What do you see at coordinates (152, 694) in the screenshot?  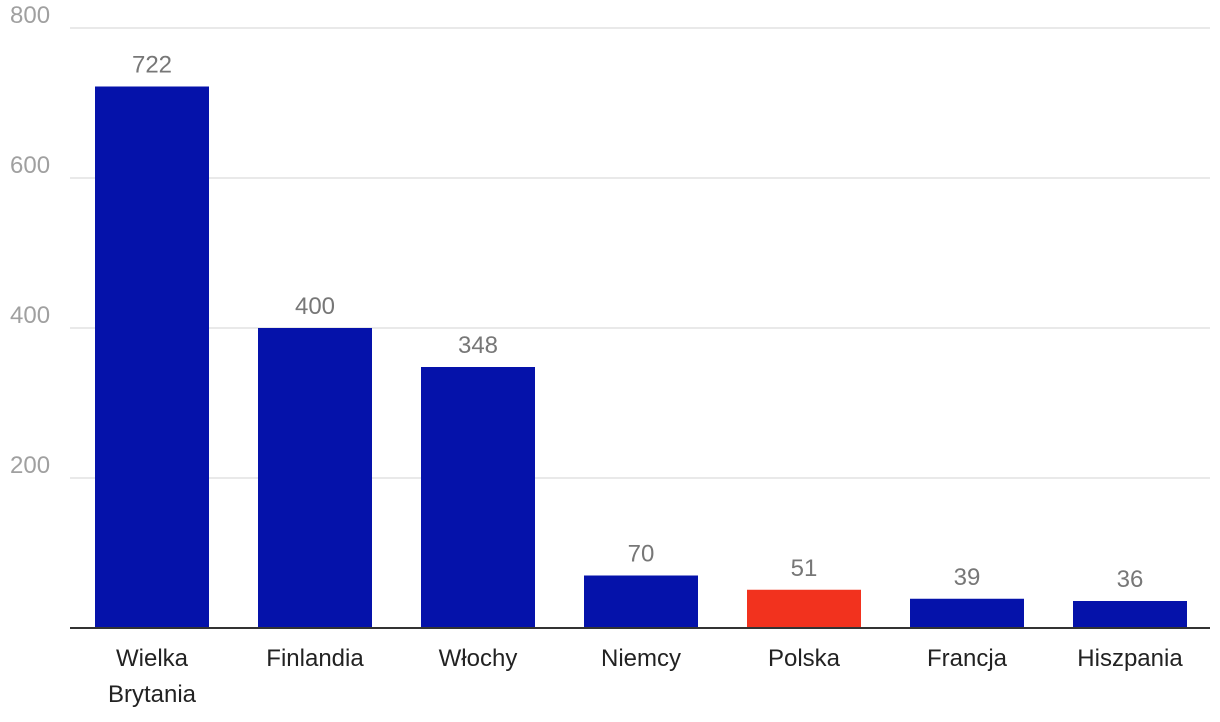 I see `category-label-wielka-brytania: Brytania` at bounding box center [152, 694].